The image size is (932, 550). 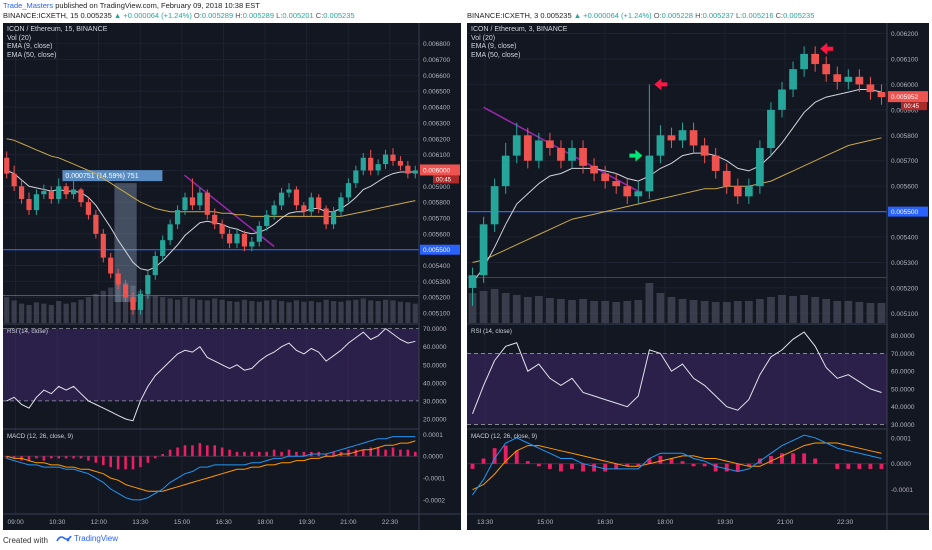 What do you see at coordinates (912, 107) in the screenshot?
I see `countdown-label: 00:45` at bounding box center [912, 107].